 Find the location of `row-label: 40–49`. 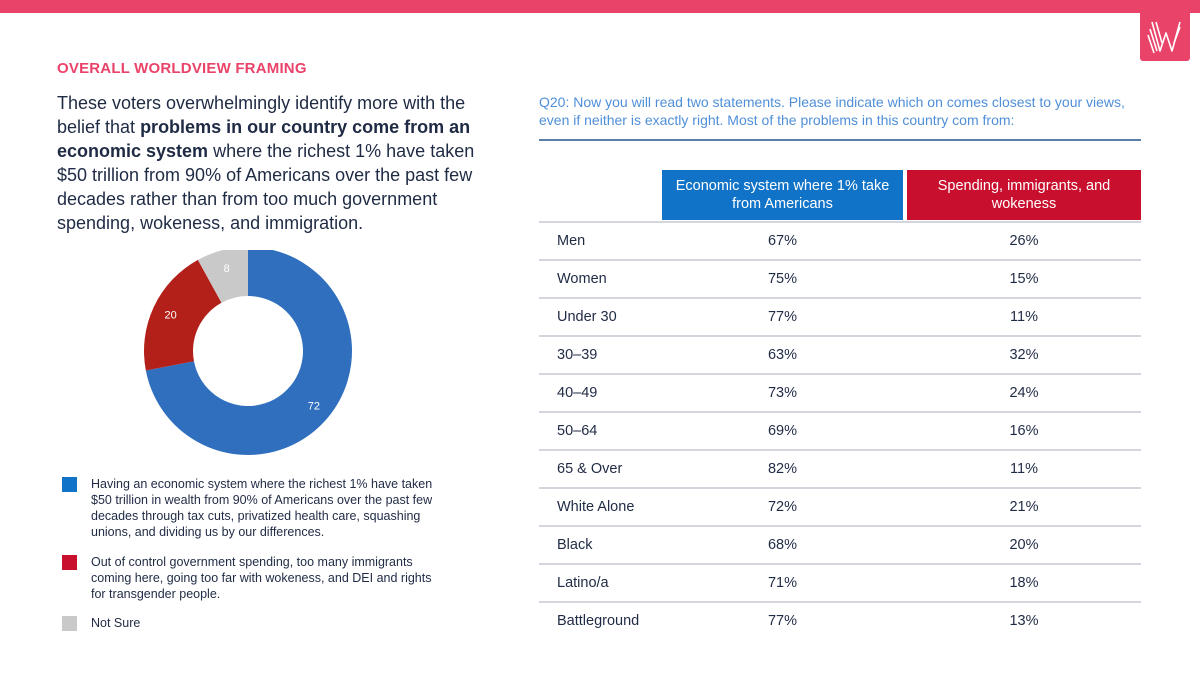

row-label: 40–49 is located at coordinates (577, 393).